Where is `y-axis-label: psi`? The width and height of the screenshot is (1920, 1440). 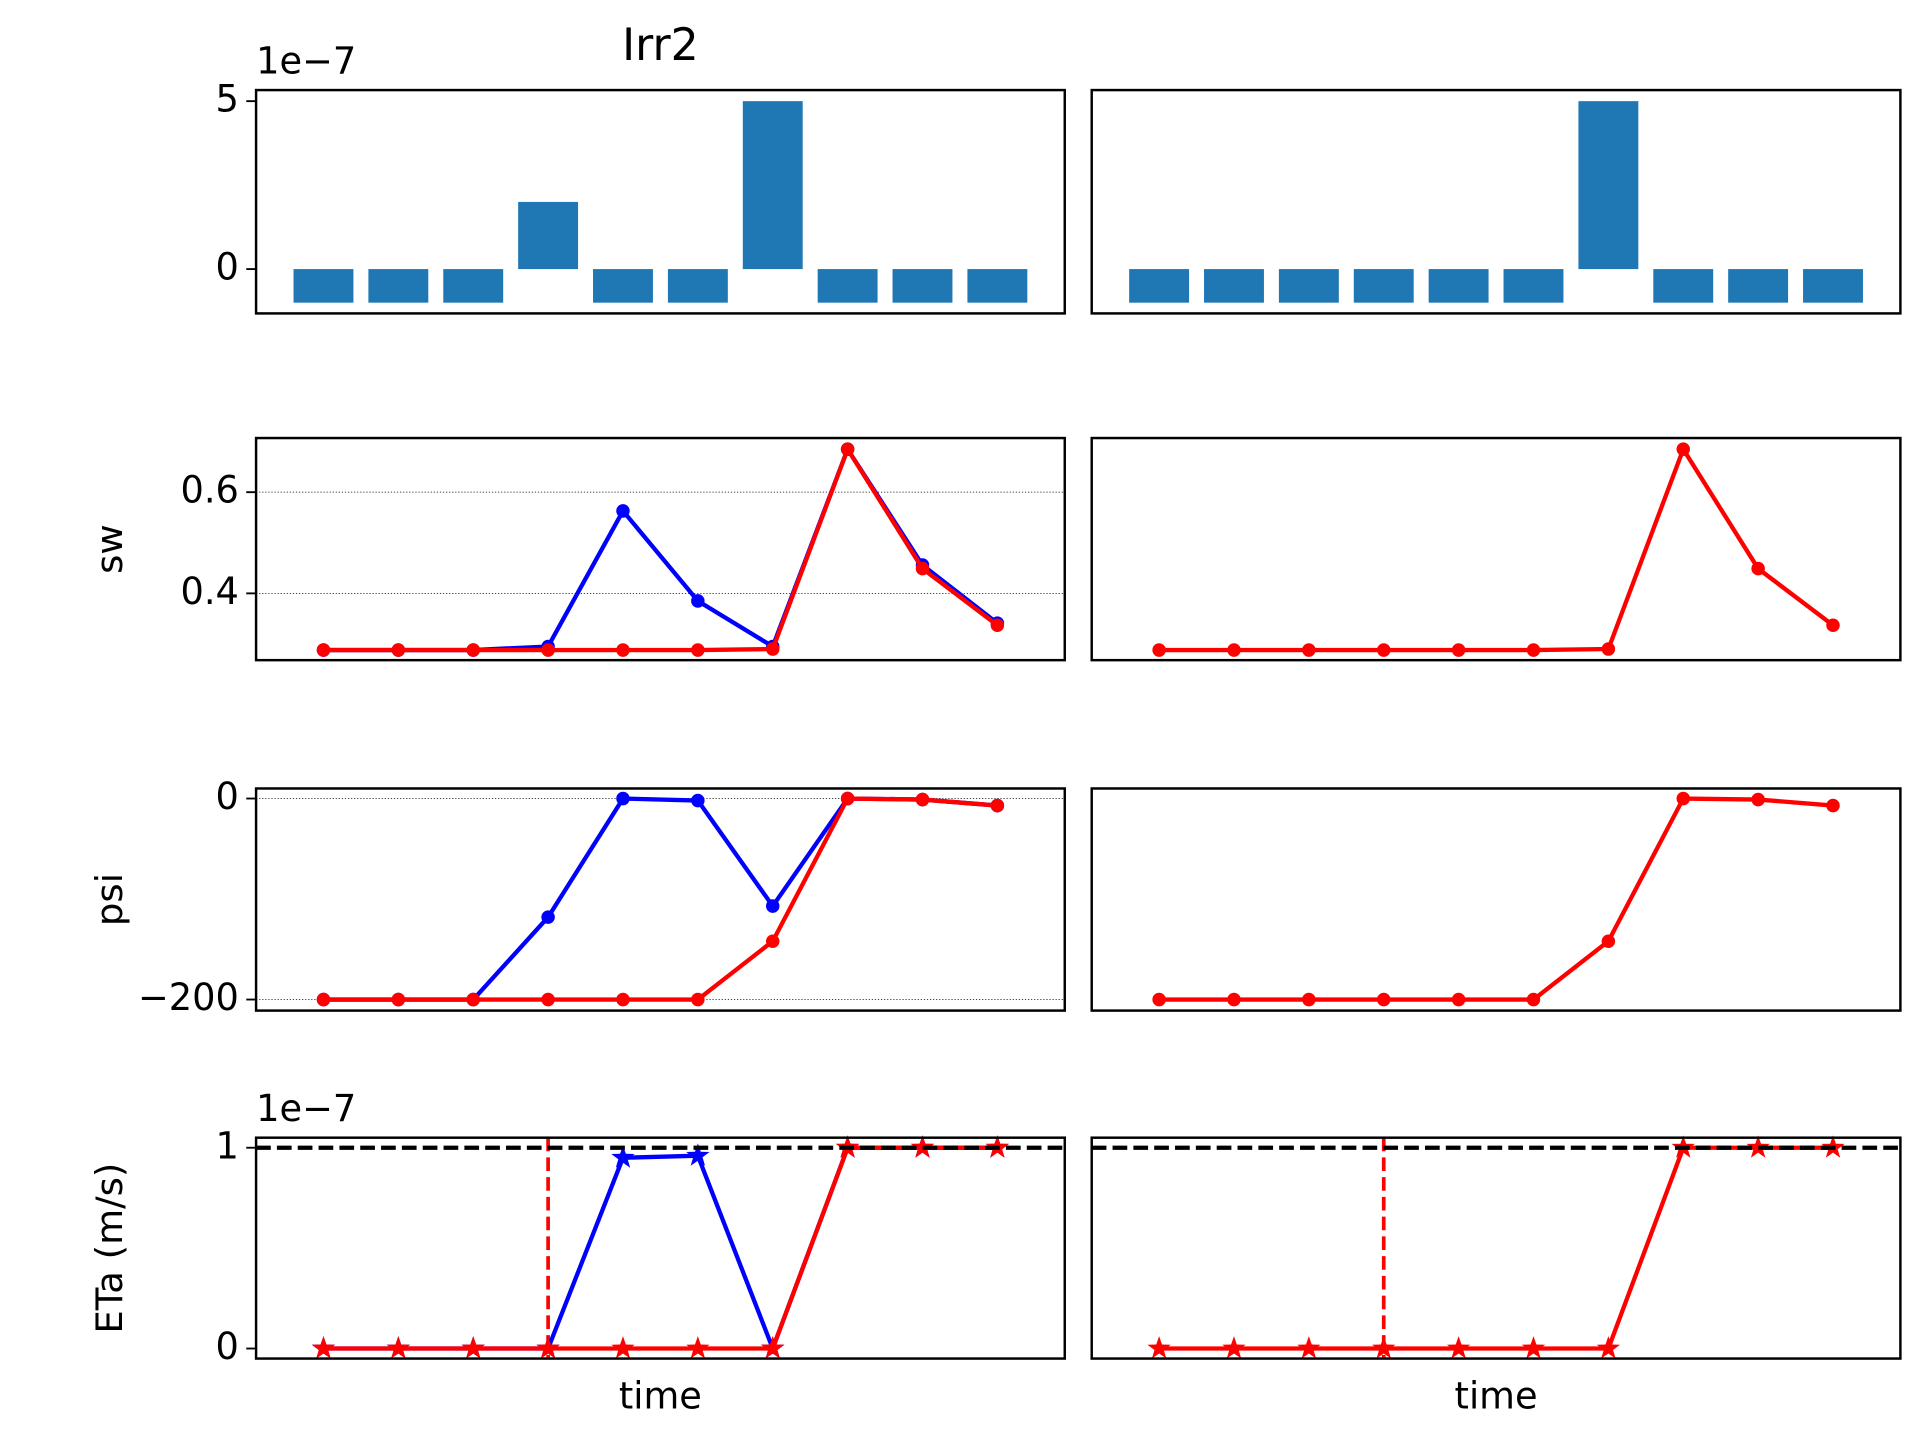
y-axis-label: psi is located at coordinates (109, 899).